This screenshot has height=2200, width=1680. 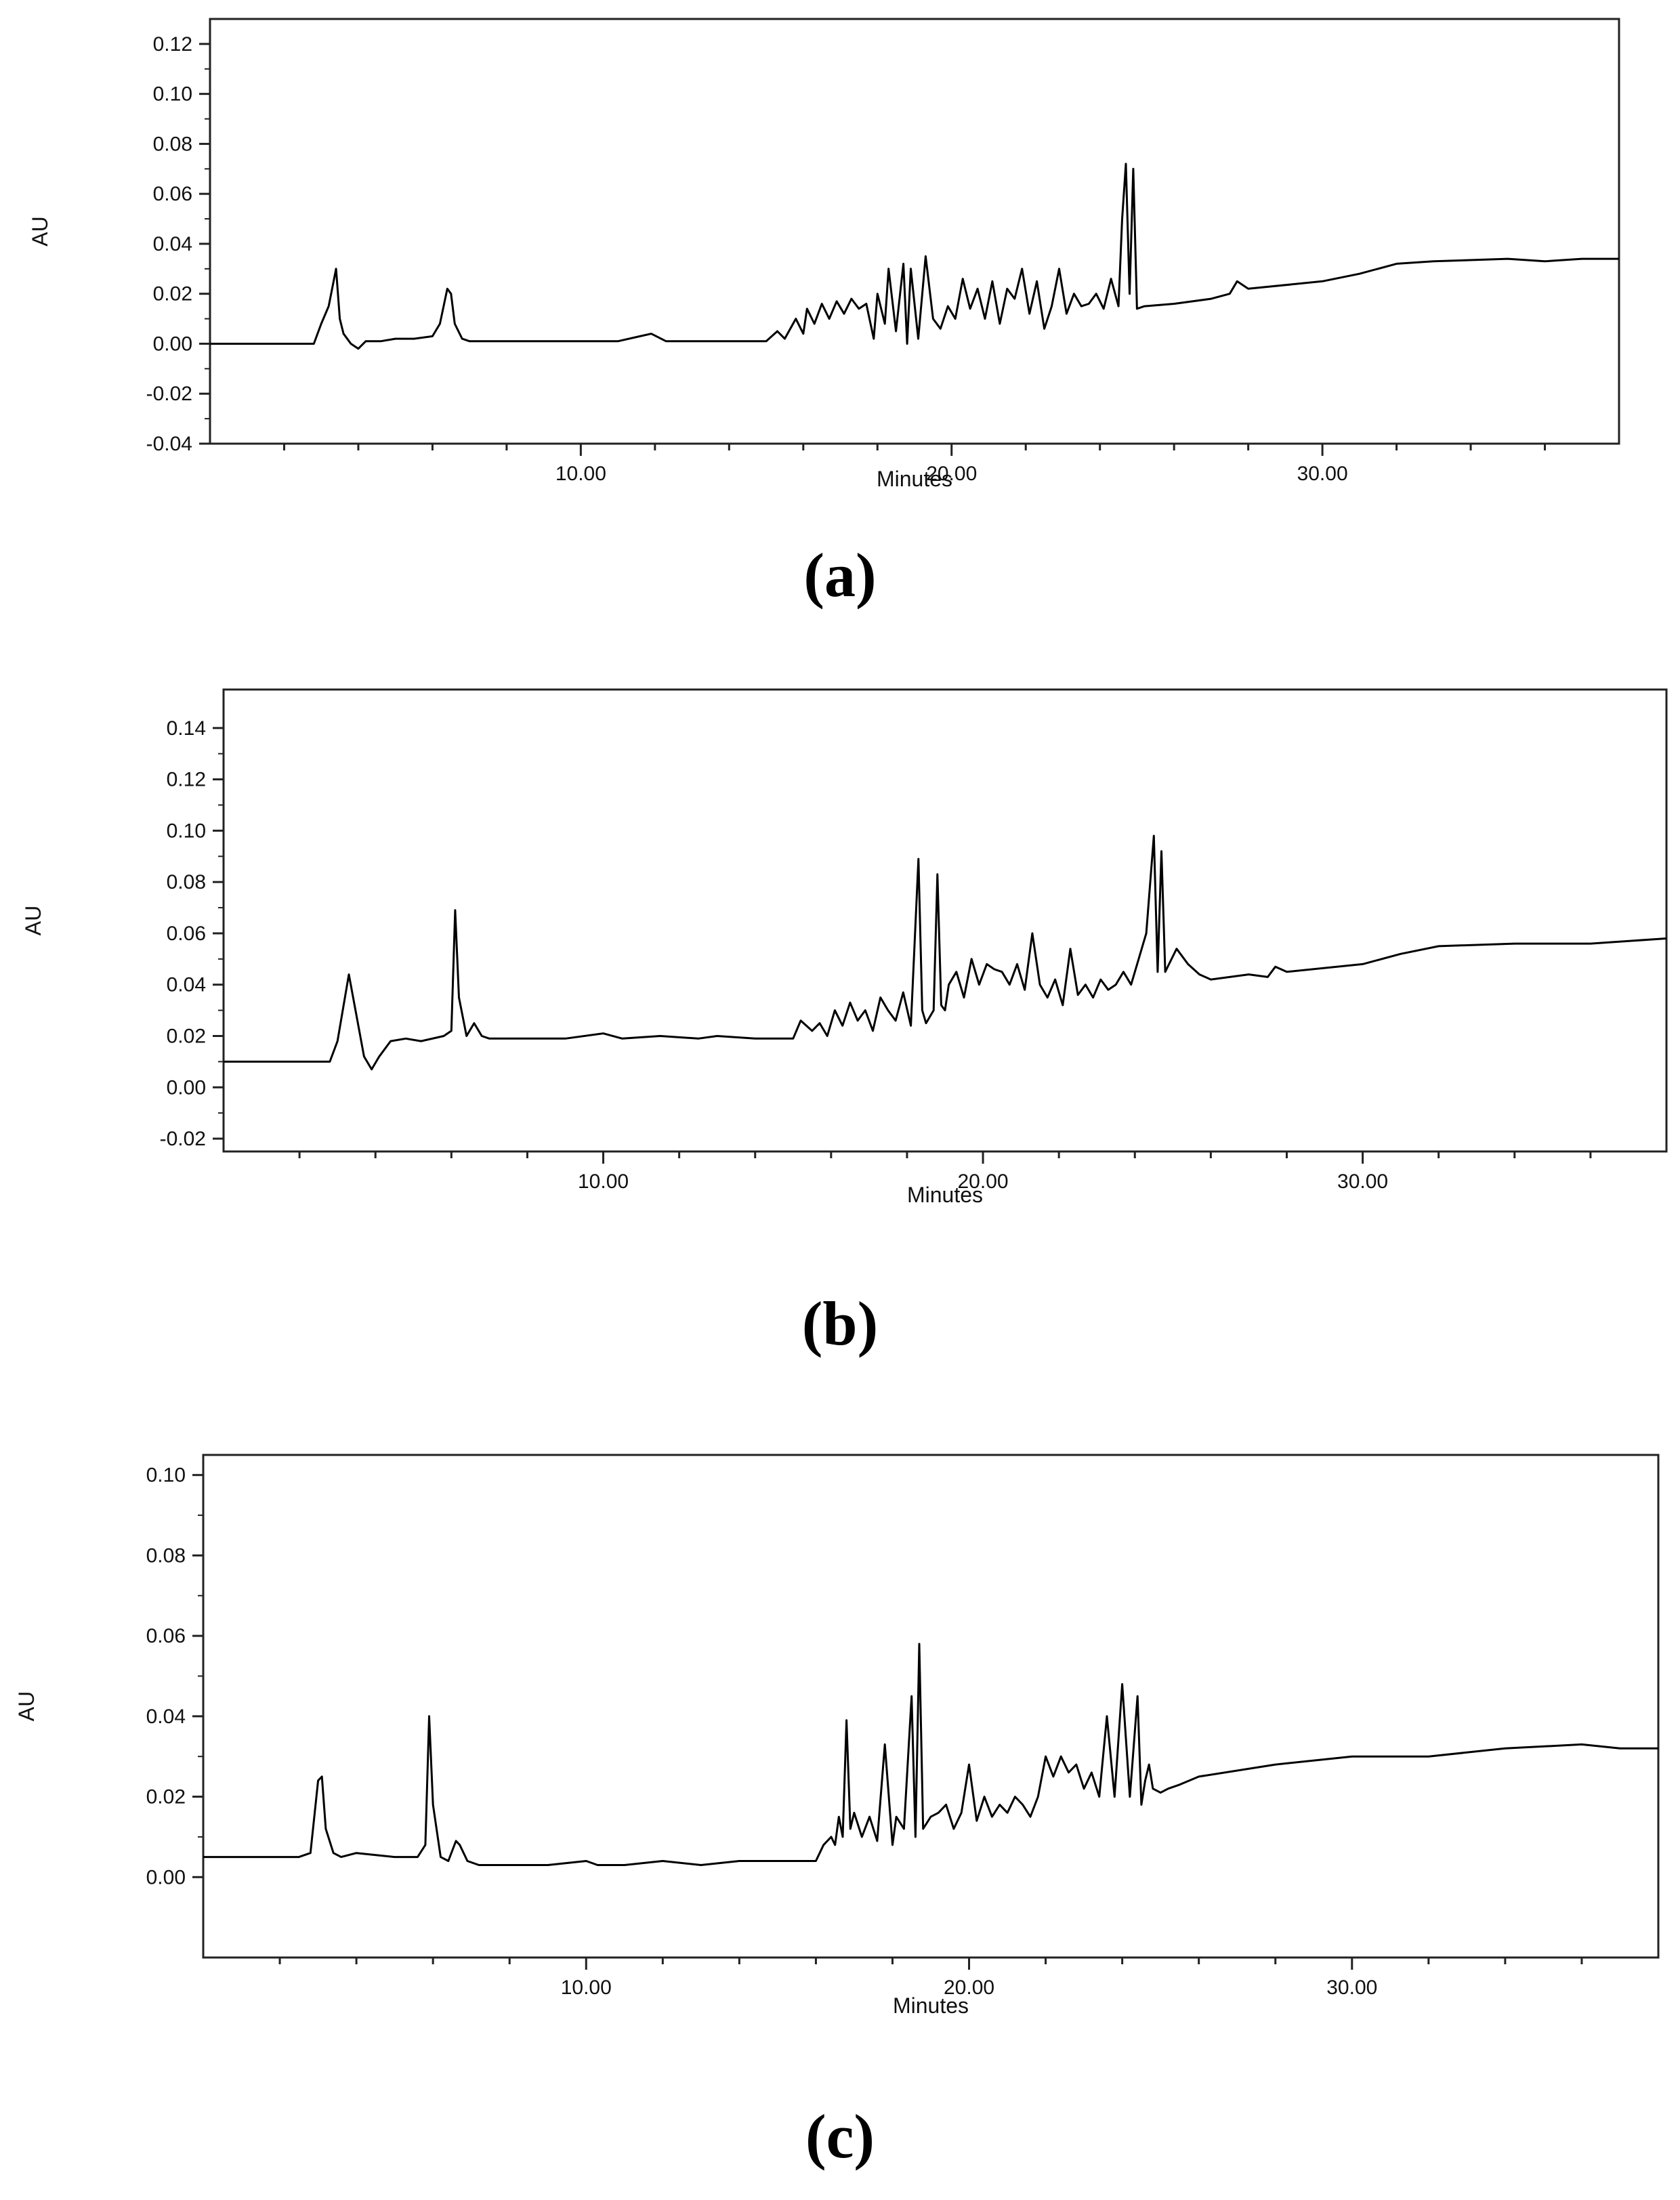 What do you see at coordinates (839, 575) in the screenshot?
I see `panel-label: (a)` at bounding box center [839, 575].